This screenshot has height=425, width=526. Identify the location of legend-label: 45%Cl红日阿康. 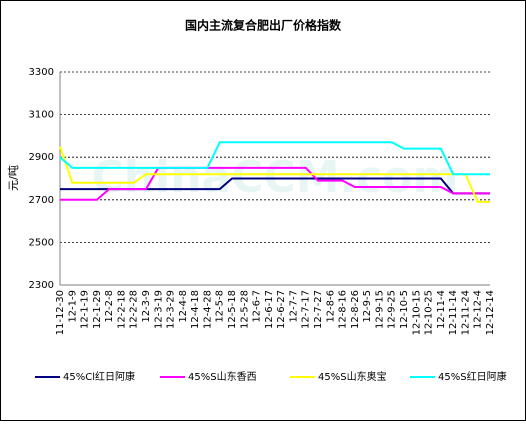
(99, 376).